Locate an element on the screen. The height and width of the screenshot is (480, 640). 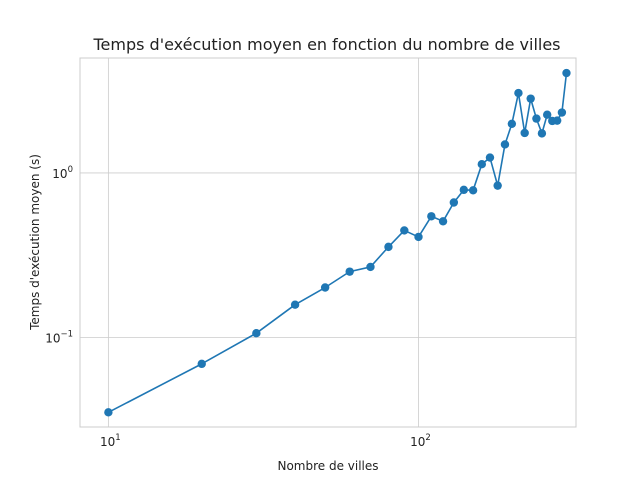
x-axis-label: Nombre de villes is located at coordinates (327, 466).